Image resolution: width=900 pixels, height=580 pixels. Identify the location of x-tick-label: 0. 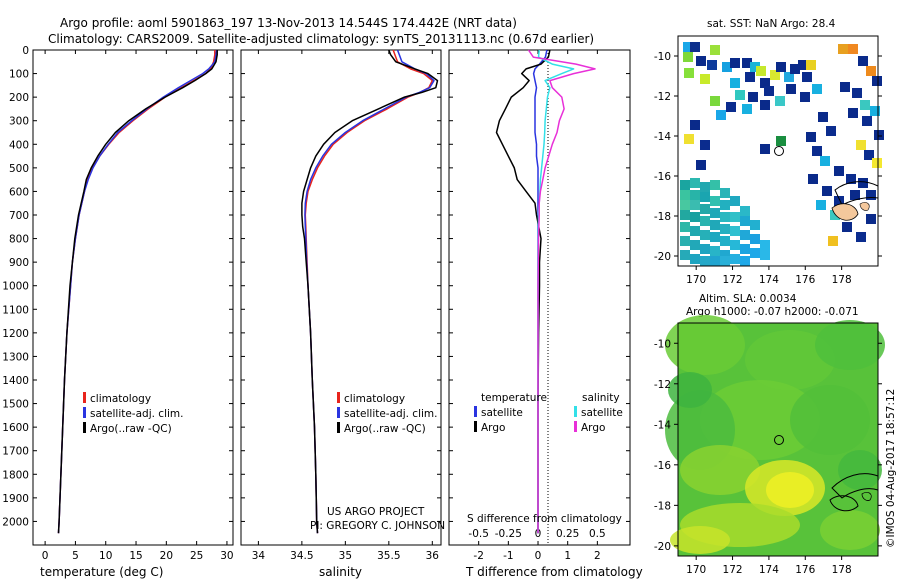
(538, 556).